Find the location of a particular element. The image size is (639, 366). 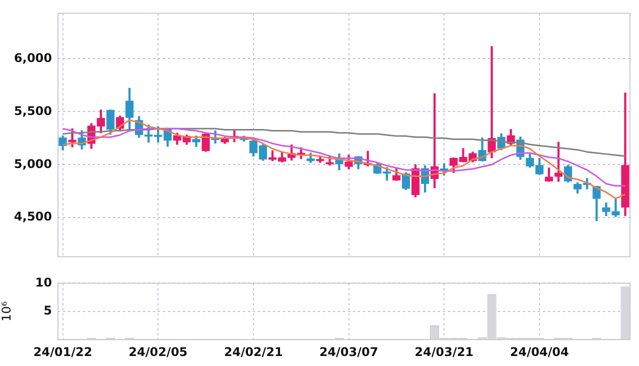

x-tick-label: 24/01/22 is located at coordinates (62, 351).